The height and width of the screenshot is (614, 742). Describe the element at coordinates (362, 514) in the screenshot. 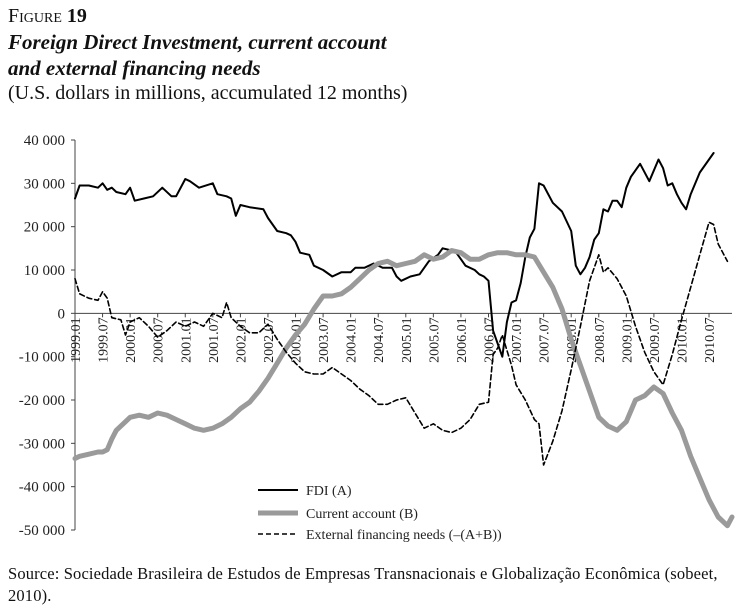

I see `legend-label-2: Current account (B)` at that location.